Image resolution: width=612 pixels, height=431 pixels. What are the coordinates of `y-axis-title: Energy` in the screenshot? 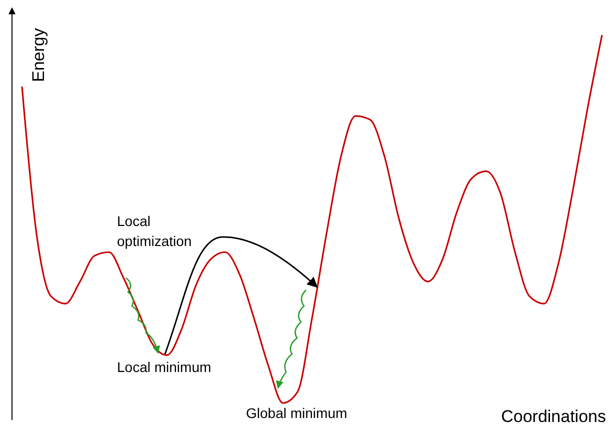 It's located at (38, 55).